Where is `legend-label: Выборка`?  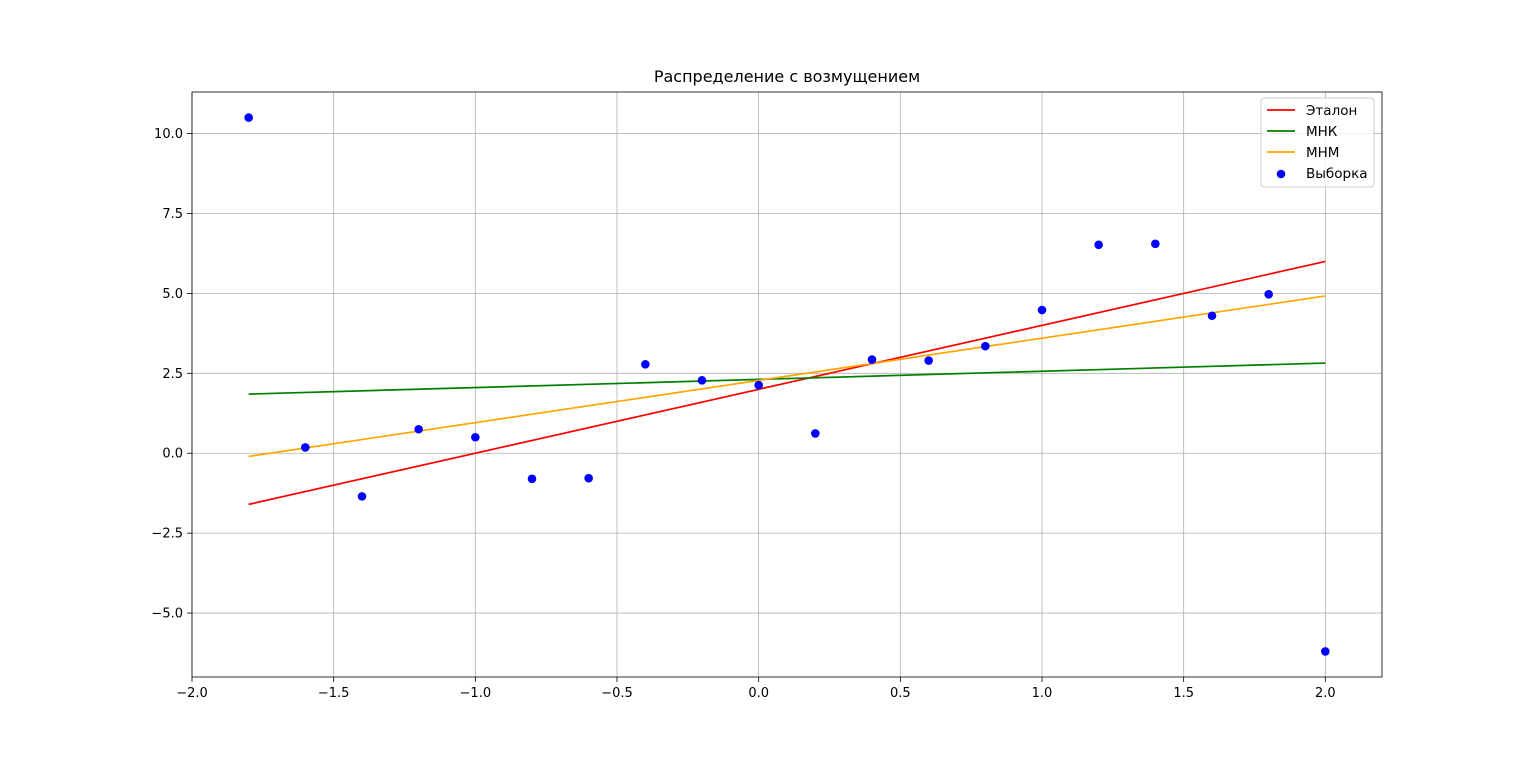
legend-label: Выборка is located at coordinates (1337, 174).